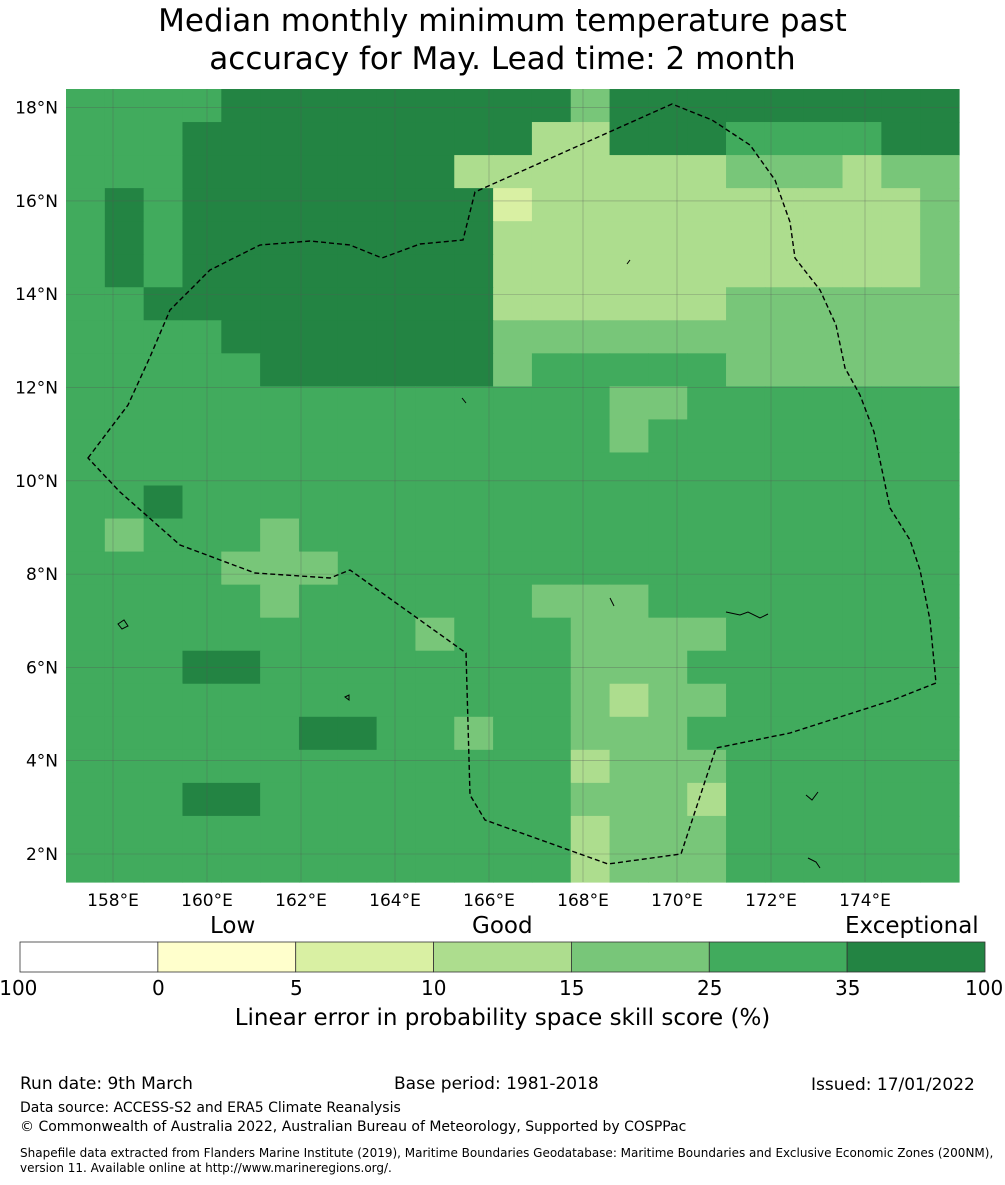 This screenshot has height=1185, width=1005. I want to click on colorbar-box, so click(502, 957).